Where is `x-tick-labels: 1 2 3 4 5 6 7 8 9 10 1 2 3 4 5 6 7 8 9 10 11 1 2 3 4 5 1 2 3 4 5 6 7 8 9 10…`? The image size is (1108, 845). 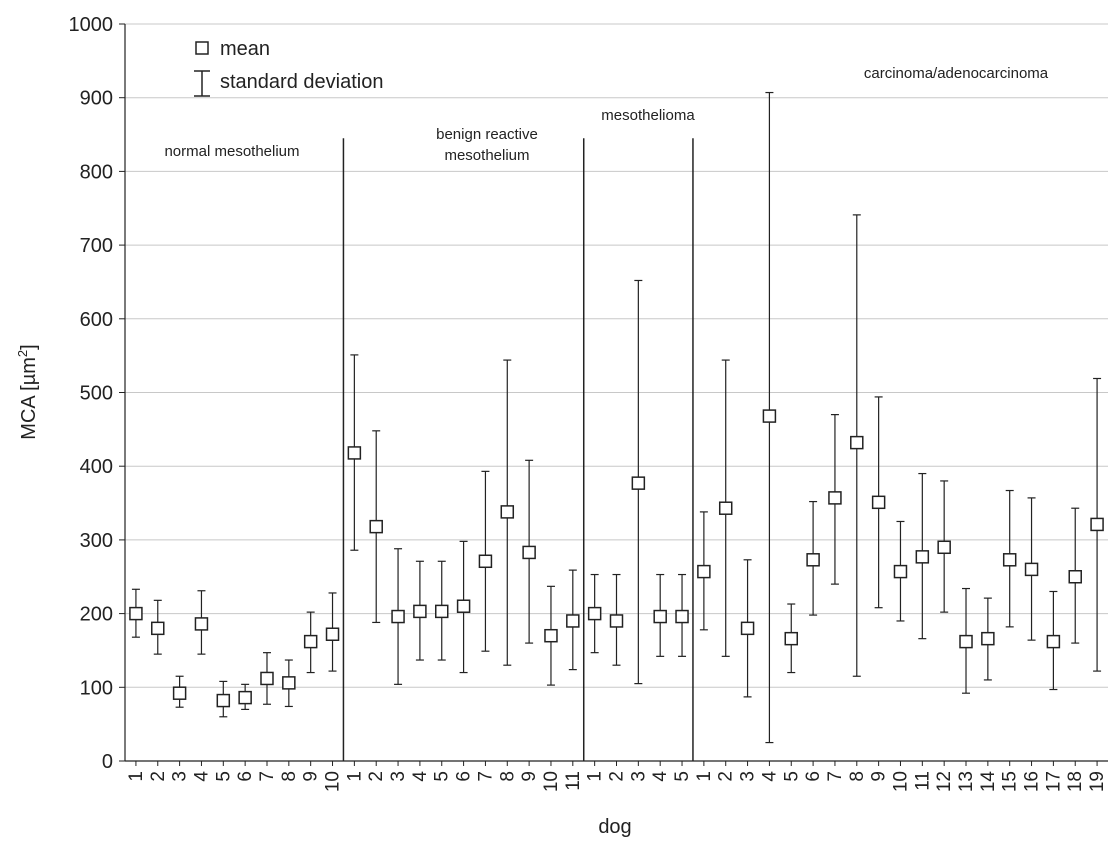 x-tick-labels: 1 2 3 4 5 6 7 8 9 10 1 2 3 4 5 6 7 8 9 10 11 1 2 3 4 5 1 2 3 4 5 6 7 8 9 10… is located at coordinates (617, 782).